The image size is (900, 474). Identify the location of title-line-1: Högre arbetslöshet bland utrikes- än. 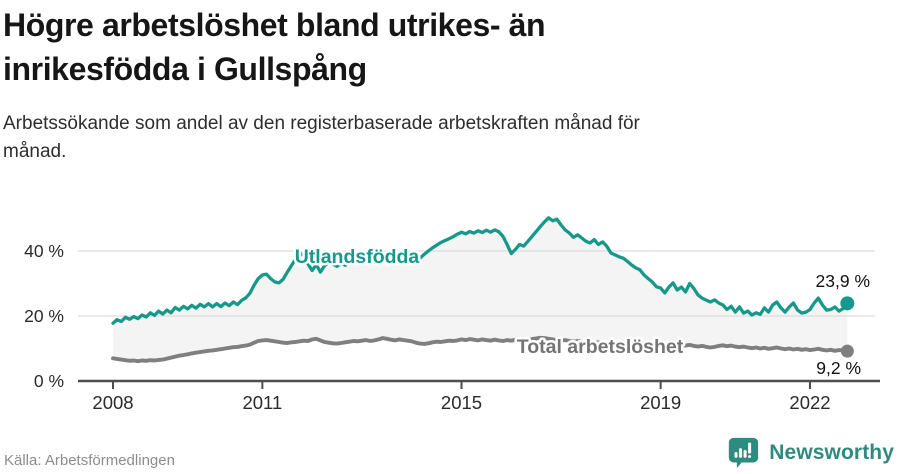
(274, 25).